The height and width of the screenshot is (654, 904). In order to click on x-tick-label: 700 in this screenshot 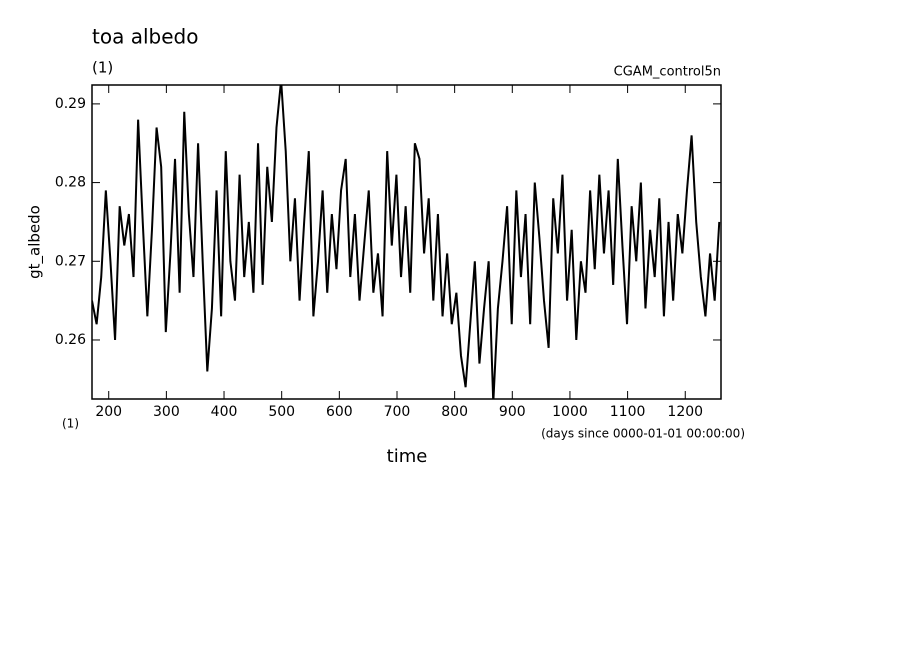, I will do `click(397, 412)`.